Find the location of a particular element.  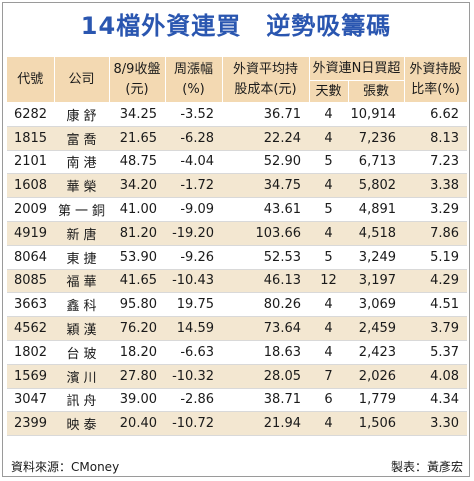

cell-lots: 3,249 is located at coordinates (376, 257).